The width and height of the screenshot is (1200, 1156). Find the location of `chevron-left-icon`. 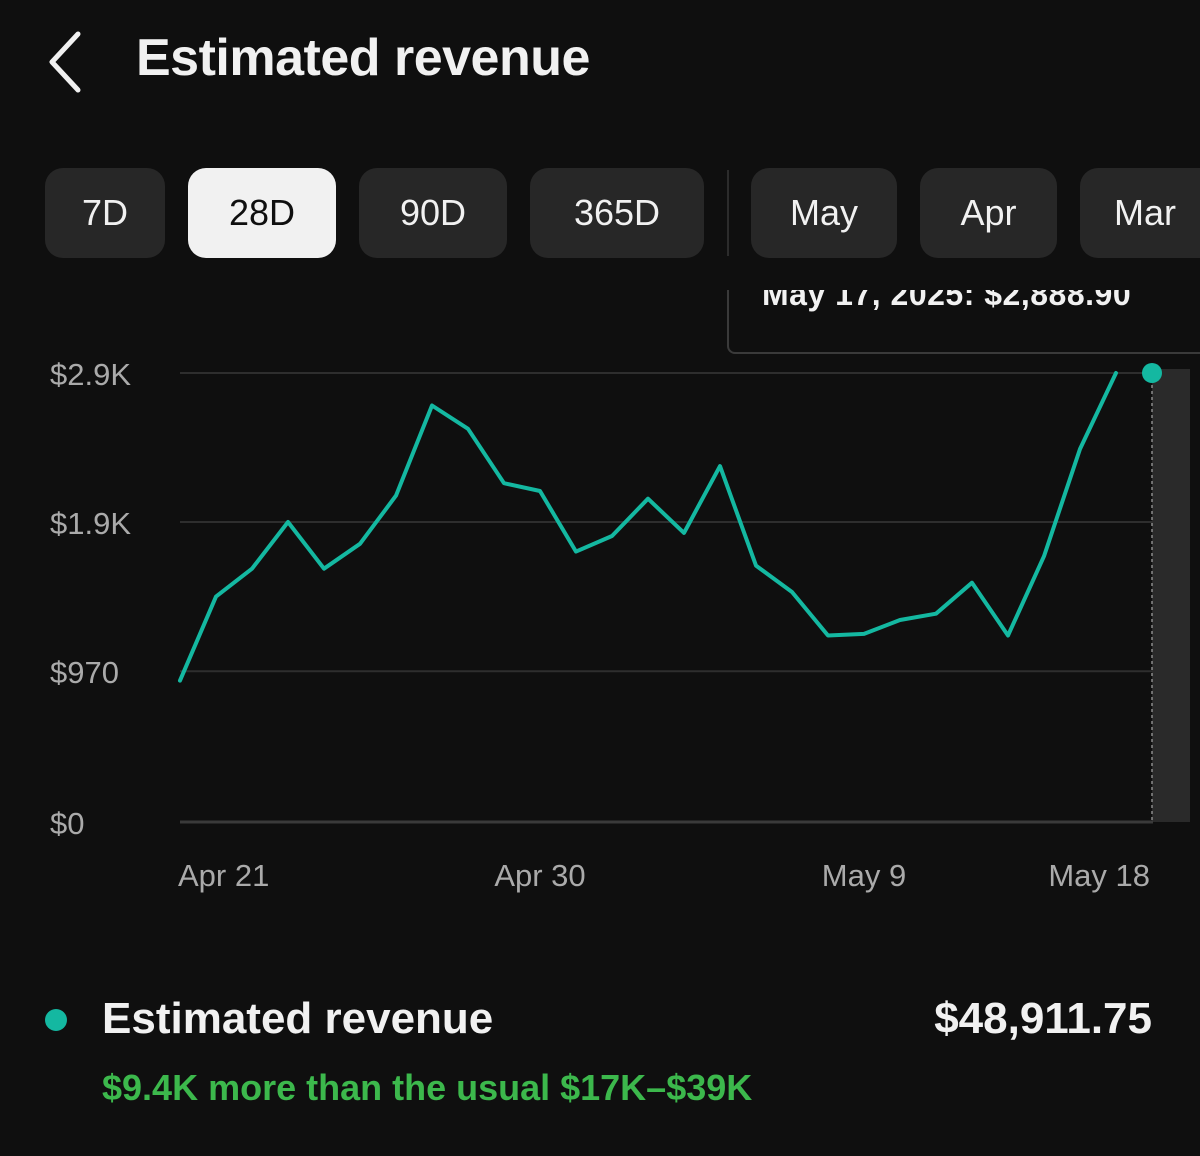

chevron-left-icon is located at coordinates (65, 62).